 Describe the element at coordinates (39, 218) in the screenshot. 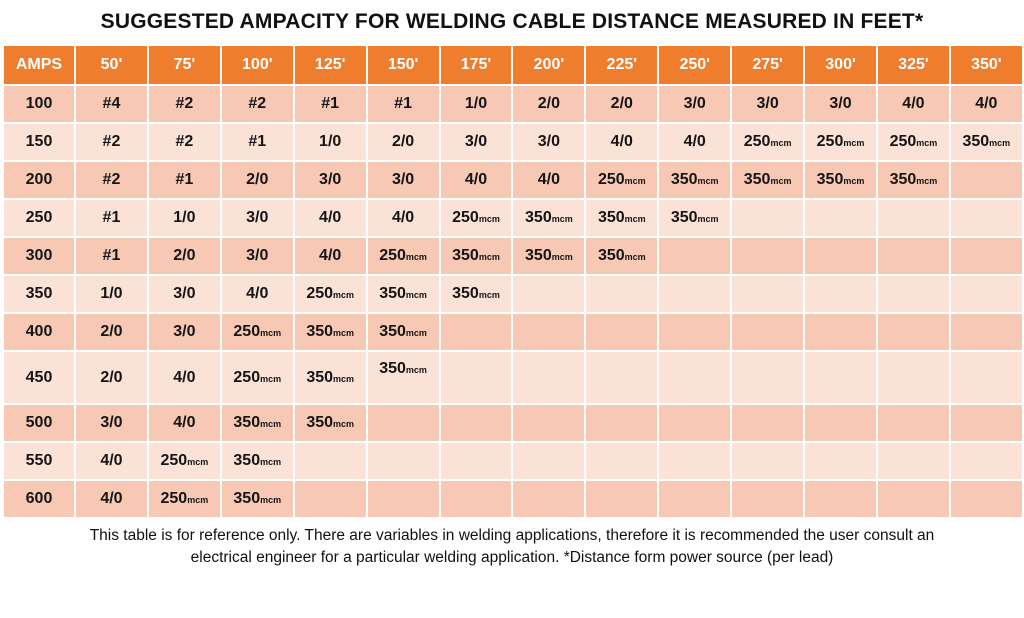

I see `amps-cell: 250` at that location.